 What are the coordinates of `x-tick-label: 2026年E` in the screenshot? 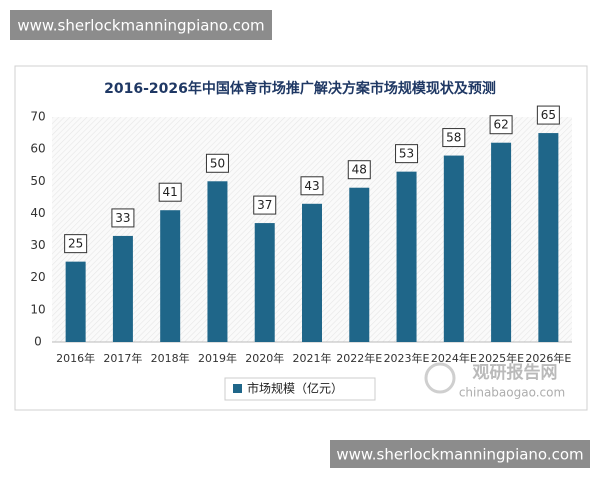 It's located at (548, 358).